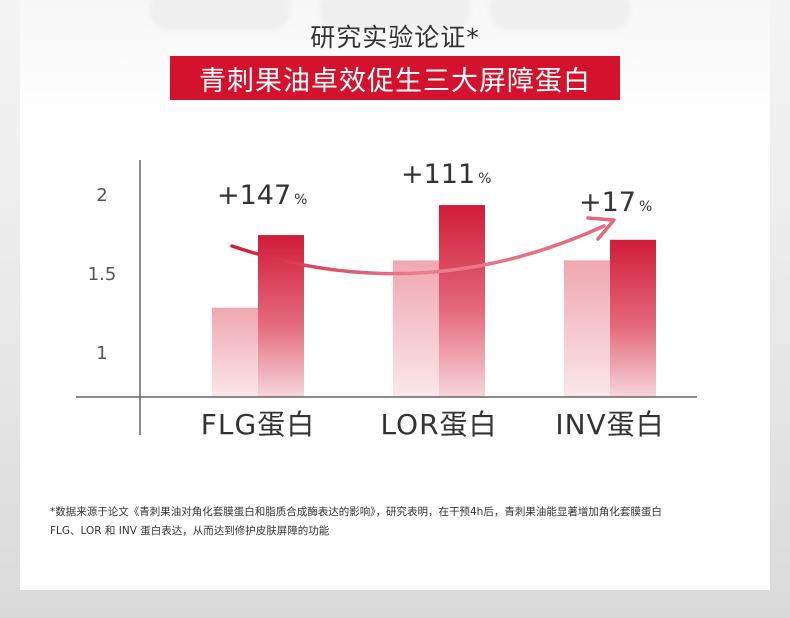 The width and height of the screenshot is (790, 618). I want to click on percent-label: +17%, so click(615, 202).